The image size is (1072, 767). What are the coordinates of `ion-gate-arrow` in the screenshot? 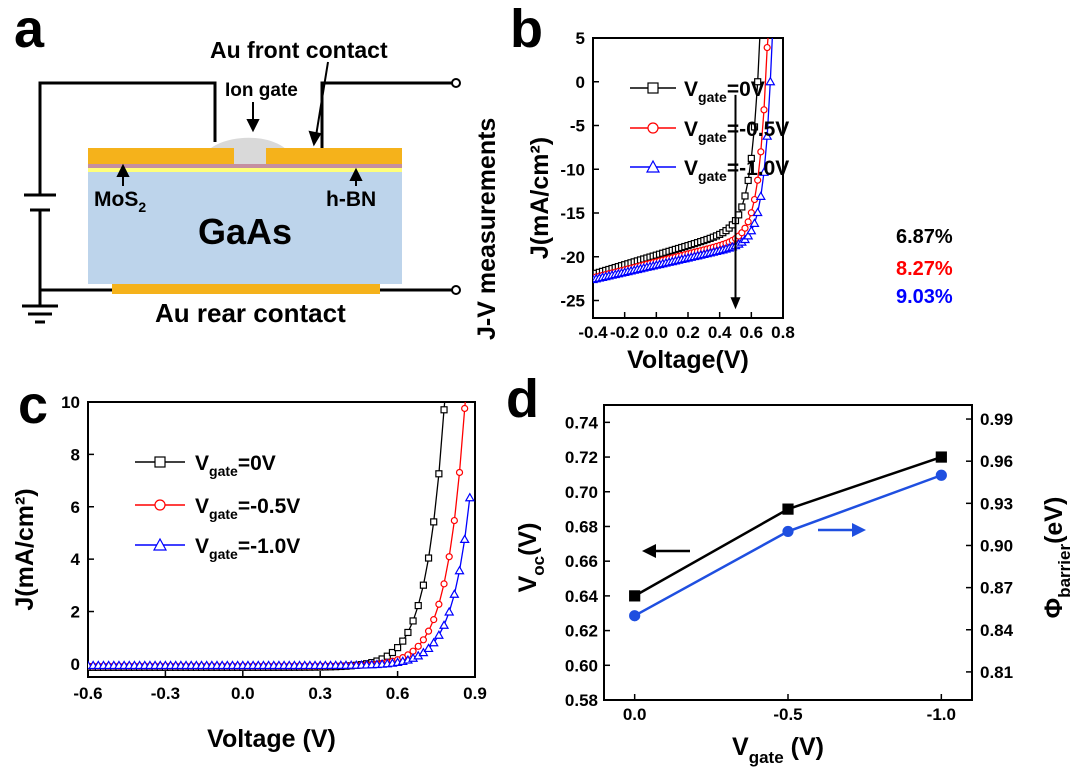 It's located at (253, 117).